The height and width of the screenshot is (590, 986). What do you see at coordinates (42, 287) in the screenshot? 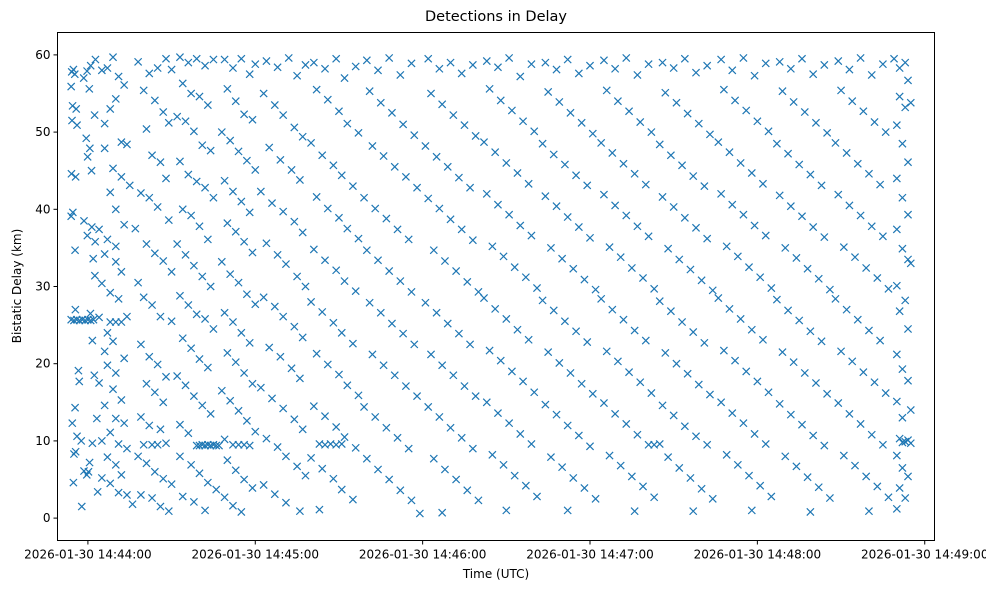
I see `y-tick-label: 30` at bounding box center [42, 287].